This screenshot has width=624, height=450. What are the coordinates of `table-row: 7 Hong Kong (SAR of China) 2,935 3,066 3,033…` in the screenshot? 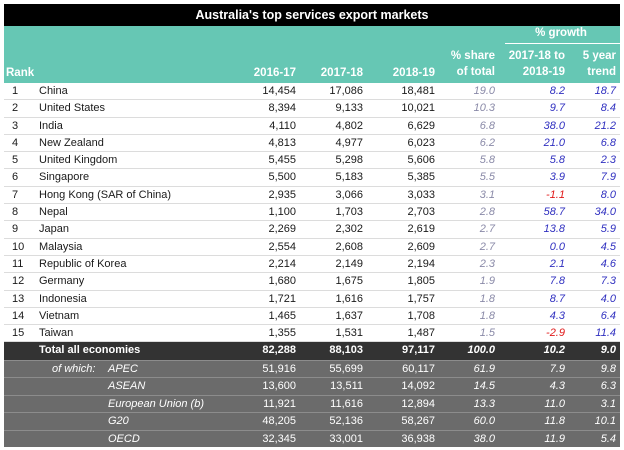 It's located at (312, 196).